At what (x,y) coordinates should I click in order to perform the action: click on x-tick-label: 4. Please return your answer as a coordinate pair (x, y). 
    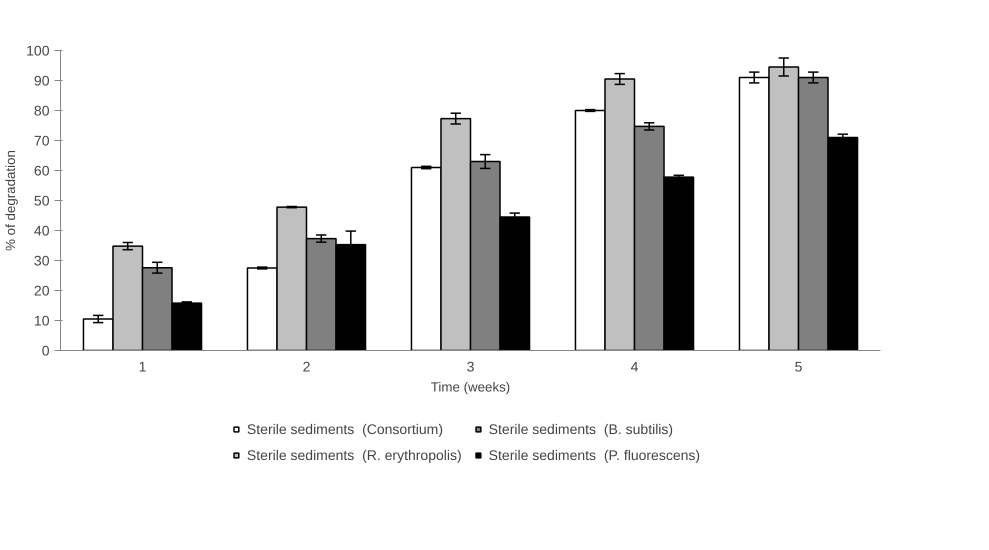
    Looking at the image, I should click on (634, 366).